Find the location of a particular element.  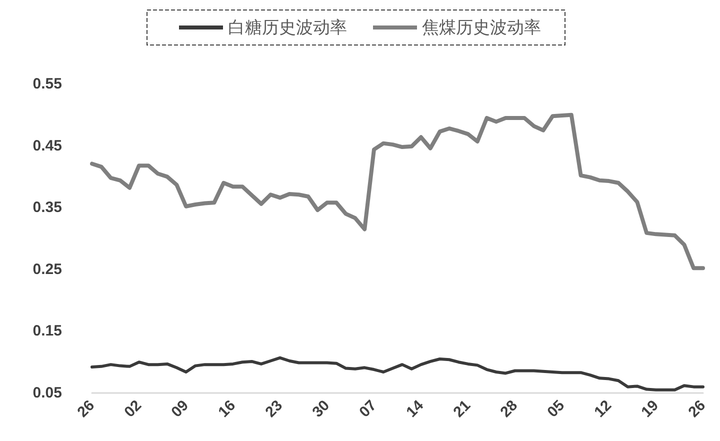

y-tick-label: 0.55 is located at coordinates (47, 84).